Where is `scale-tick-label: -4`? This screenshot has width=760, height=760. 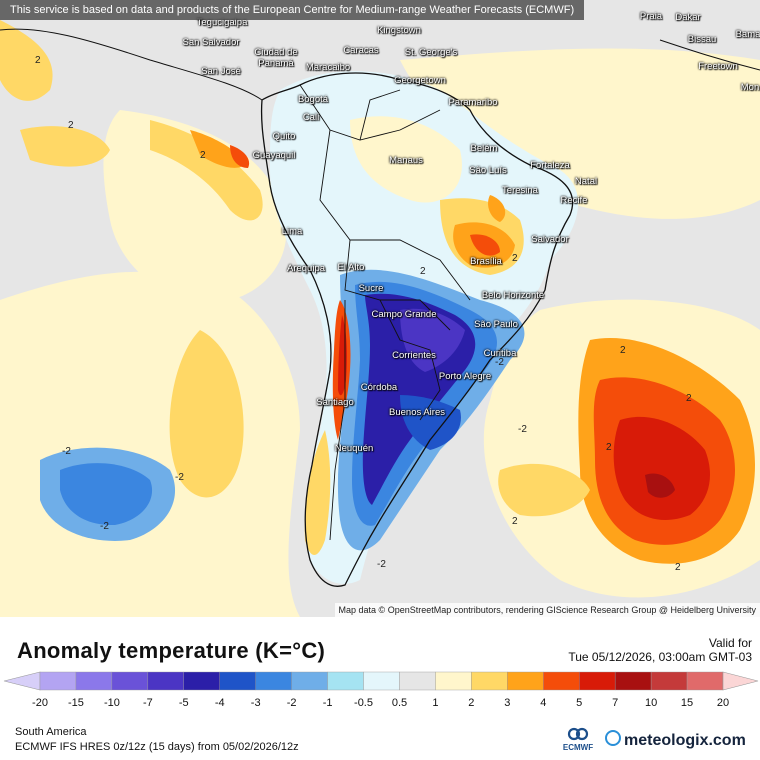 scale-tick-label: -4 is located at coordinates (219, 703).